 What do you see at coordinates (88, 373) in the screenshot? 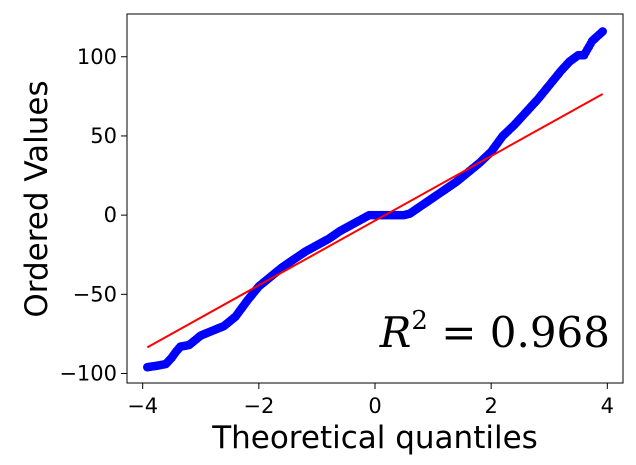
I see `y-tick-label: −100` at bounding box center [88, 373].